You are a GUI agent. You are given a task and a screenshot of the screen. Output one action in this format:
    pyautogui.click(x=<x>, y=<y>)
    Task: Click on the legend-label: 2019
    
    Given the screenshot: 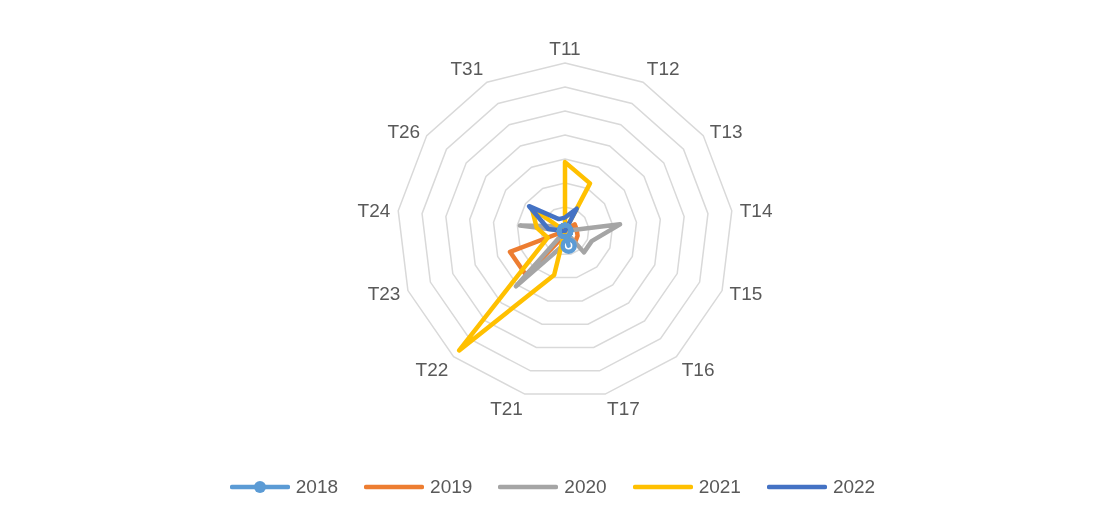 What is the action you would take?
    pyautogui.click(x=451, y=487)
    